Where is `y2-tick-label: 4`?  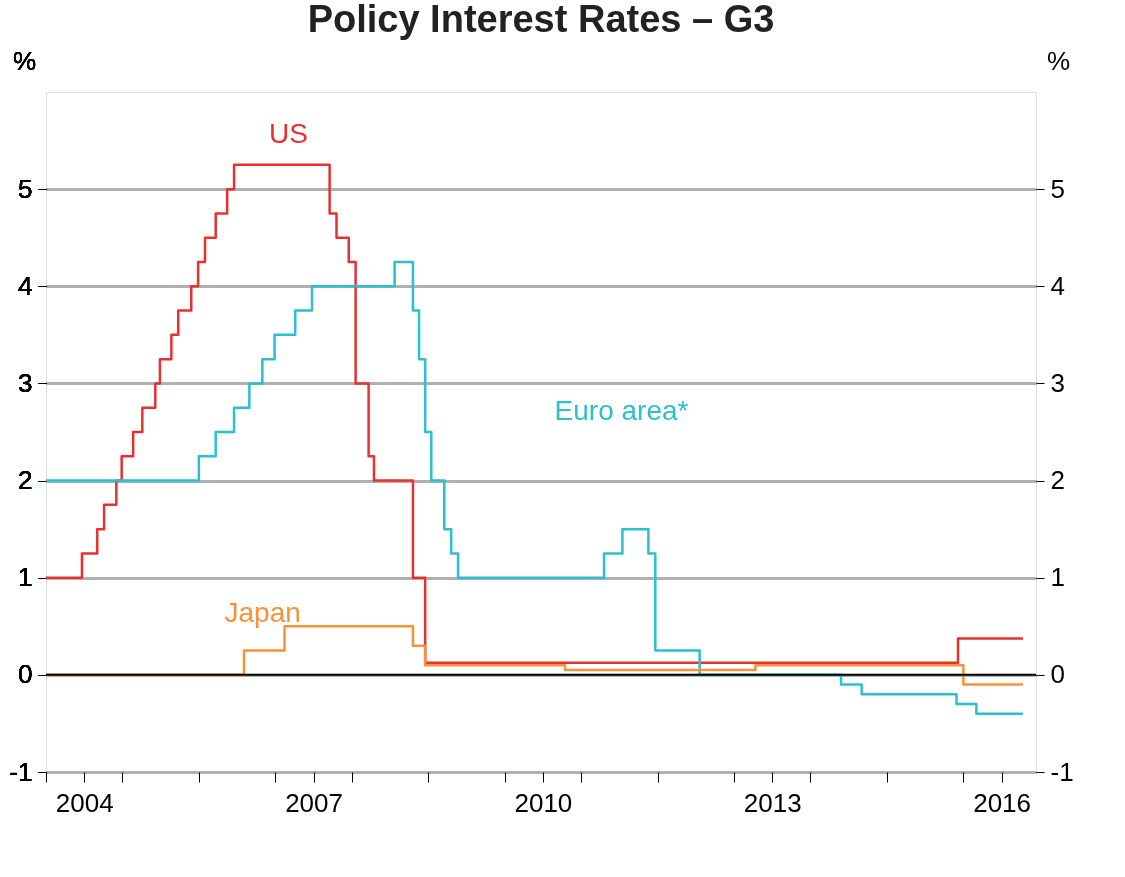 y2-tick-label: 4 is located at coordinates (1057, 285).